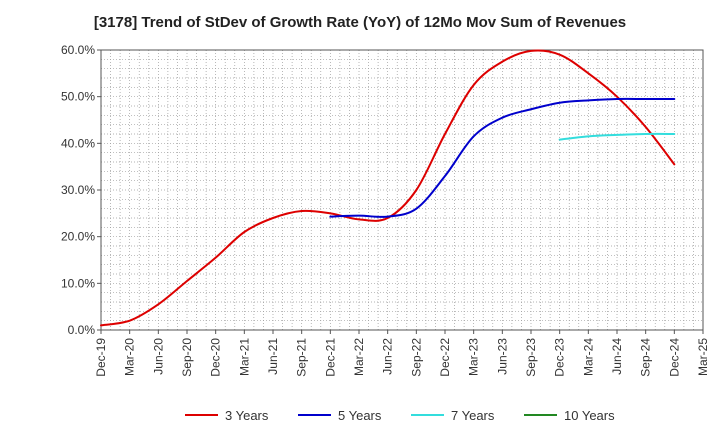 The image size is (720, 440). What do you see at coordinates (560, 357) in the screenshot?
I see `x-tick-label: Dec-23` at bounding box center [560, 357].